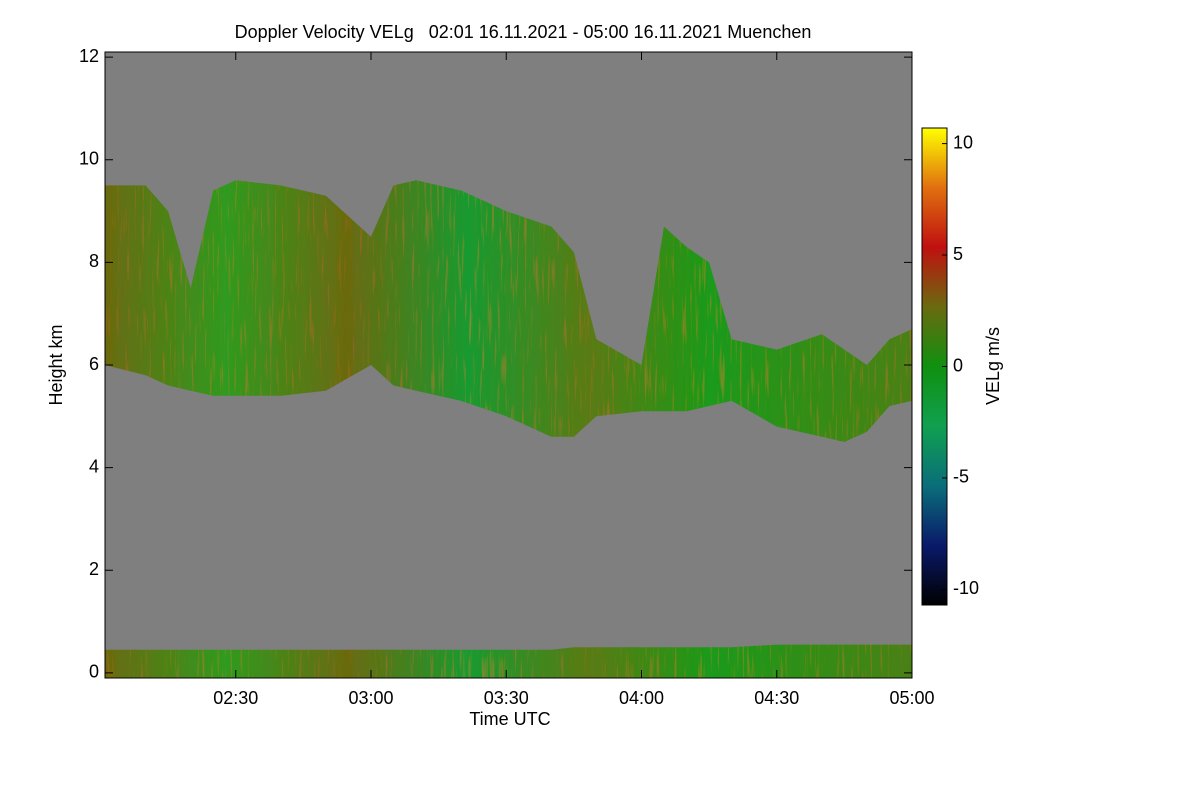  Describe the element at coordinates (961, 477) in the screenshot. I see `colorbar-tick-label: -5` at that location.